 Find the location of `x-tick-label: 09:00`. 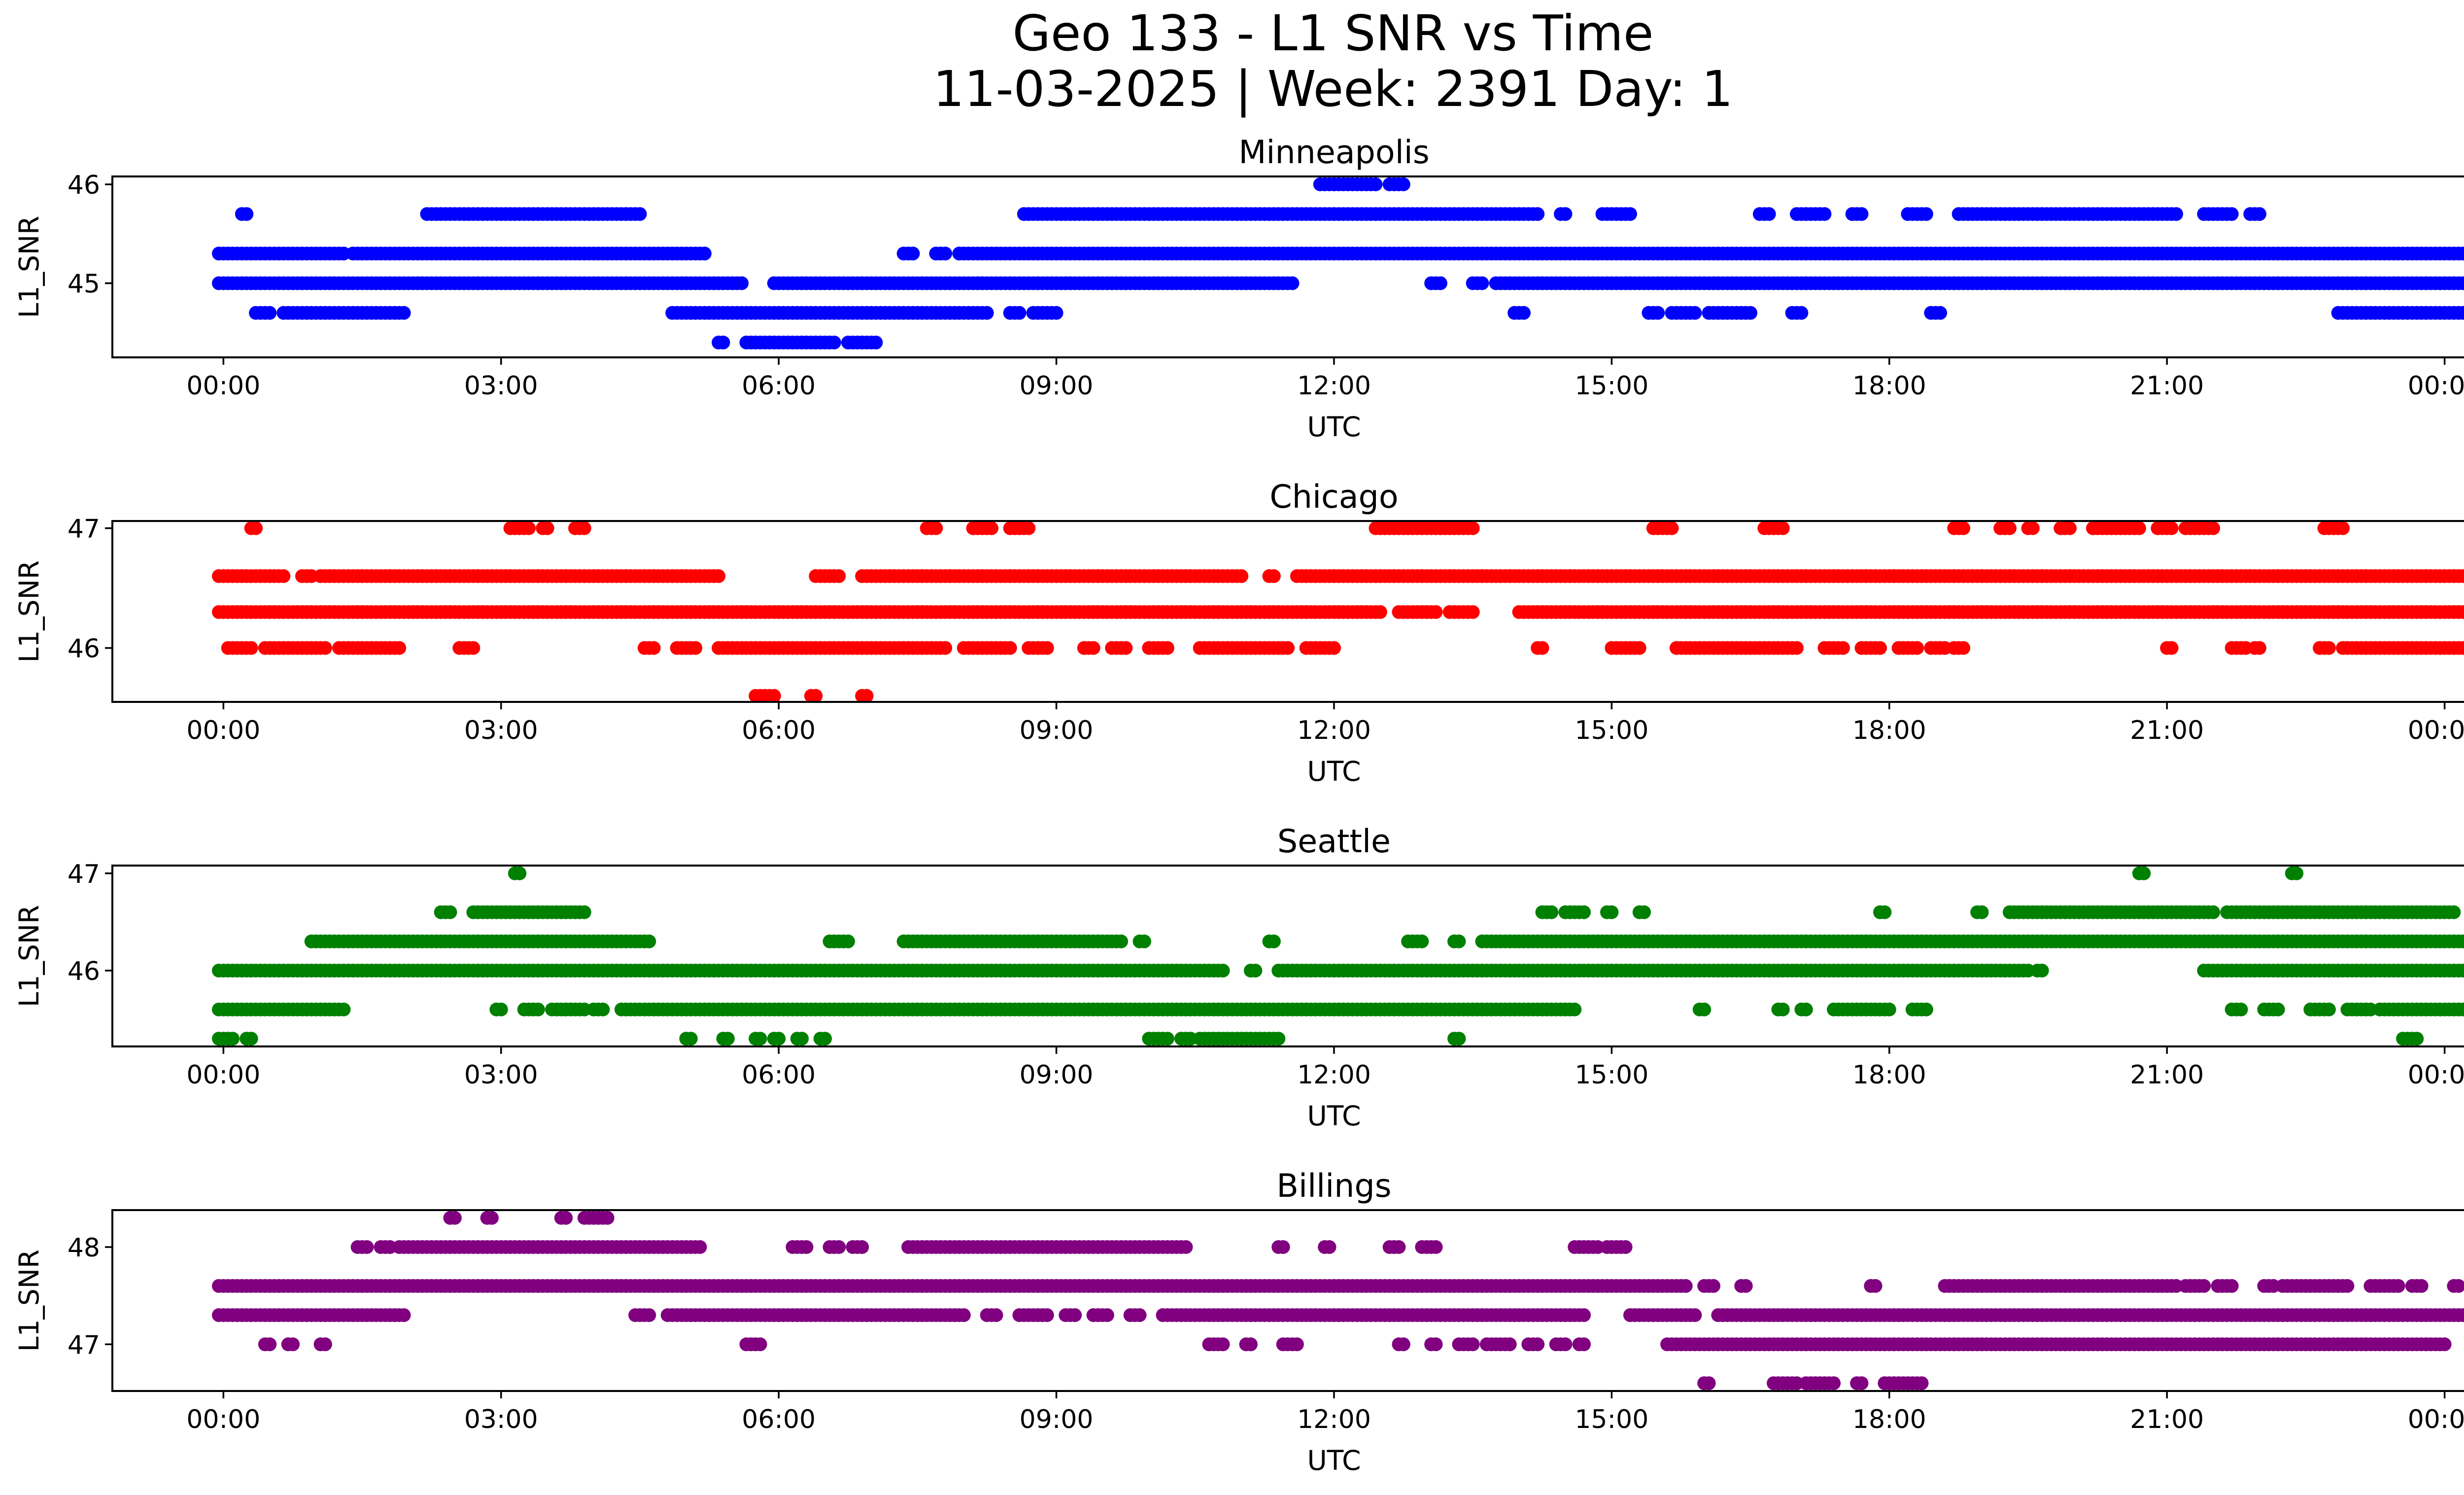

x-tick-label: 09:00 is located at coordinates (1057, 1075).